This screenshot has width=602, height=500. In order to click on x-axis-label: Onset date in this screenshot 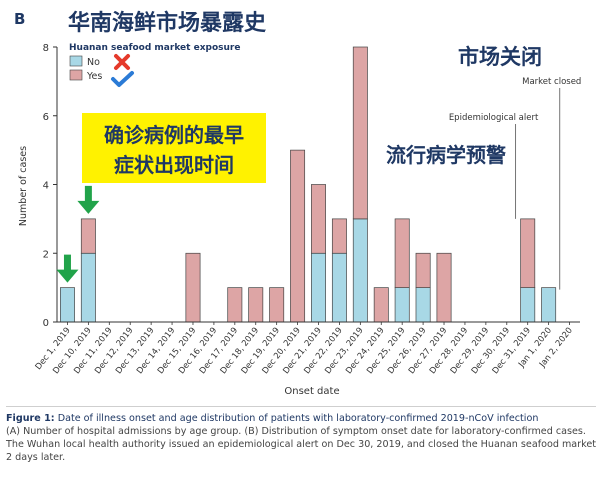, I will do `click(311, 391)`.